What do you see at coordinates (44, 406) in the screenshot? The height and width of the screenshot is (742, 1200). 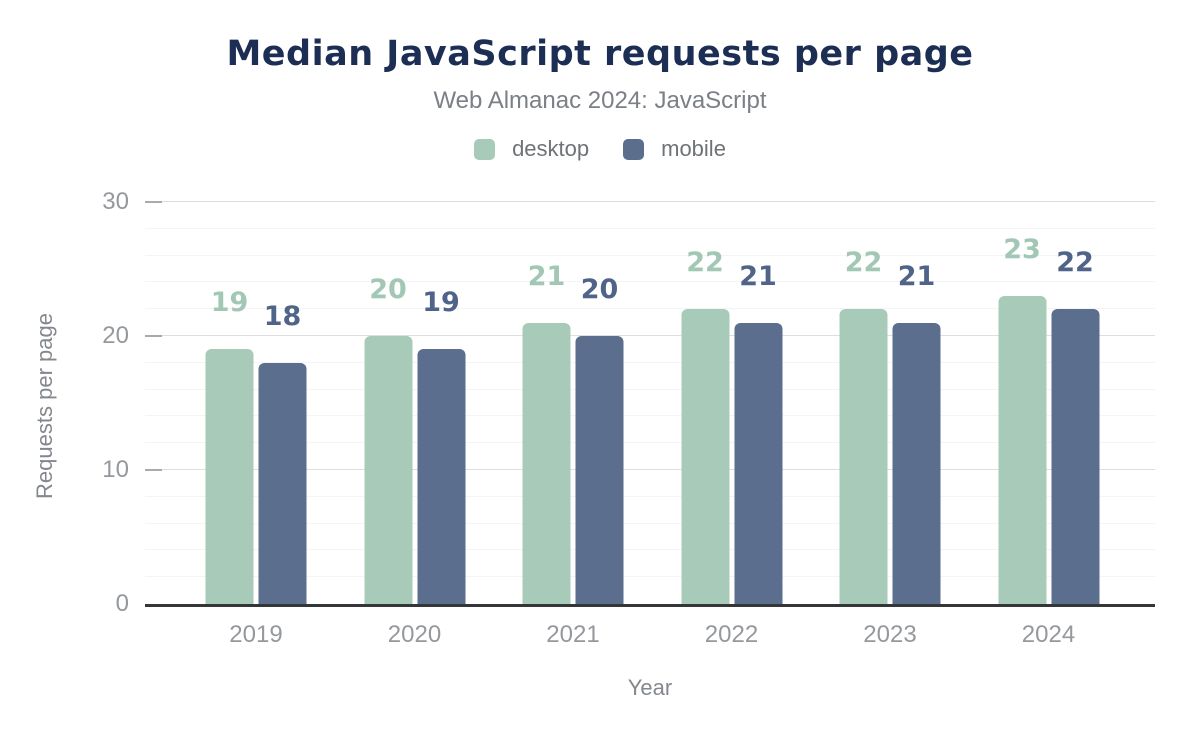 I see `y-axis-title: Requests per page` at bounding box center [44, 406].